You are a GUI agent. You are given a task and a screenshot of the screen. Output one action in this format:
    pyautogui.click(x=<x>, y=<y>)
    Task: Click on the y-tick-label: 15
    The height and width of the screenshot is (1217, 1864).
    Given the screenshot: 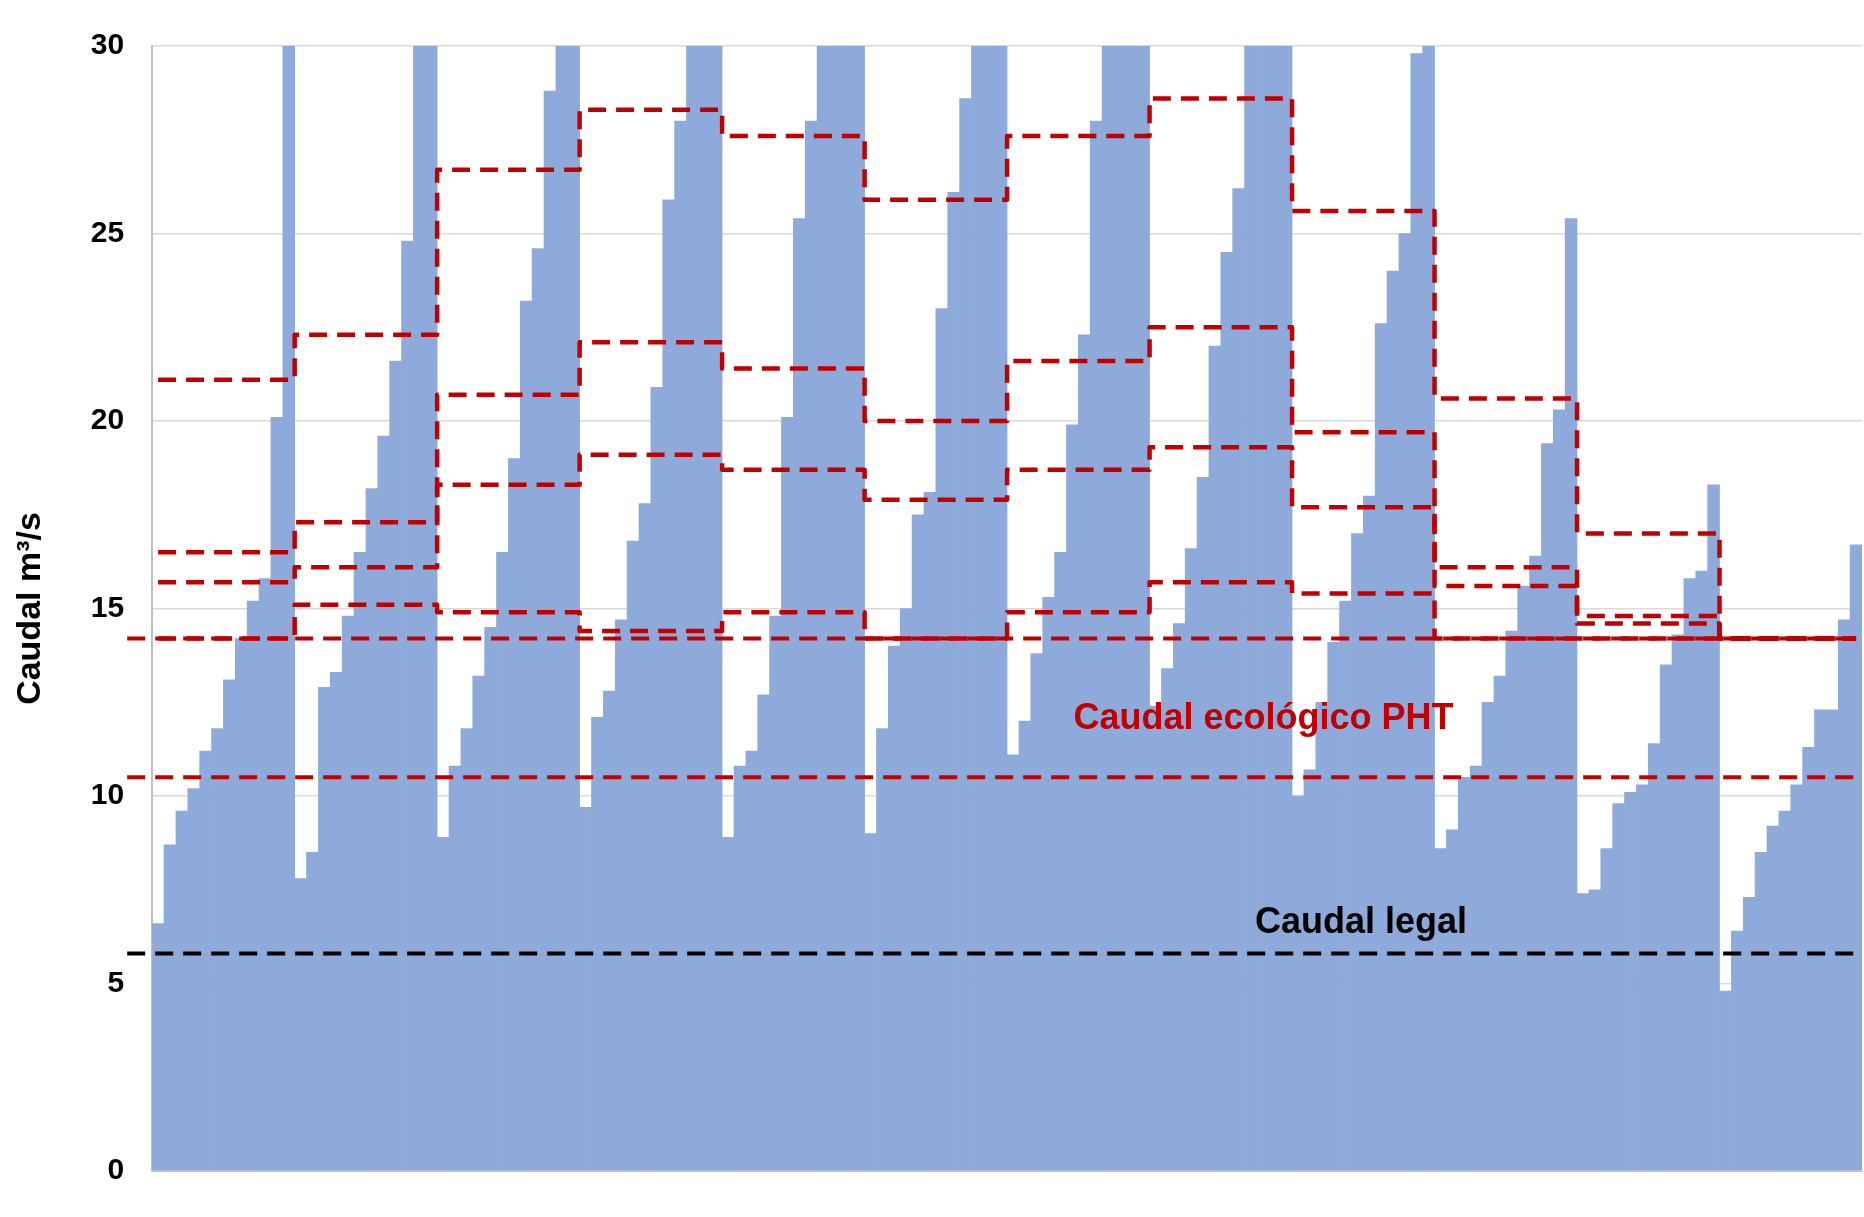 What is the action you would take?
    pyautogui.click(x=107, y=606)
    